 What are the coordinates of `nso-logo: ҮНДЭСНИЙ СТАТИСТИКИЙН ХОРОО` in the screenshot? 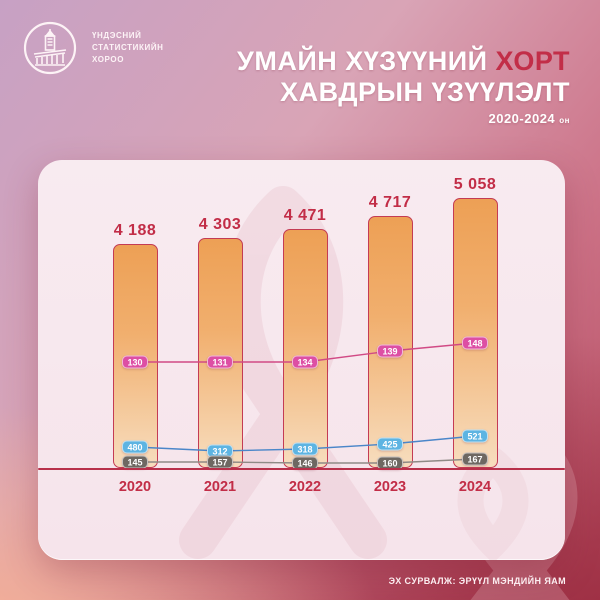 It's located at (93, 48).